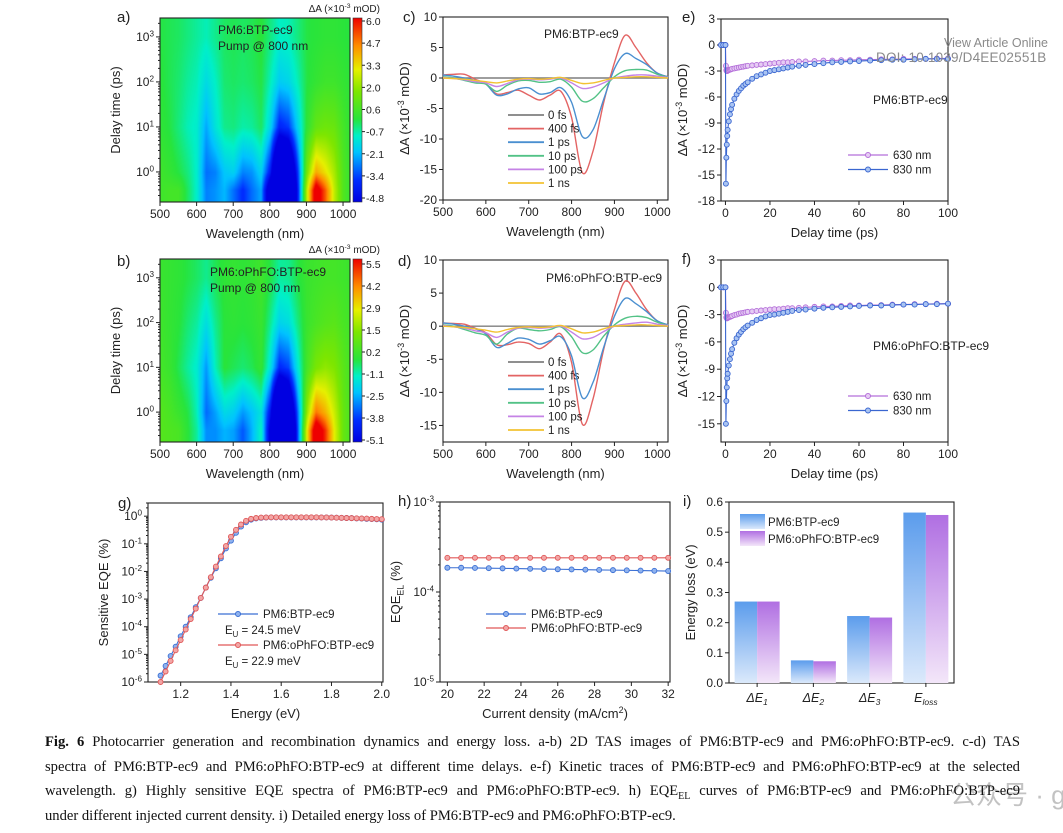  What do you see at coordinates (404, 351) in the screenshot?
I see `y-axis-label: ΔA (×10-3​ mOD)` at bounding box center [404, 351].